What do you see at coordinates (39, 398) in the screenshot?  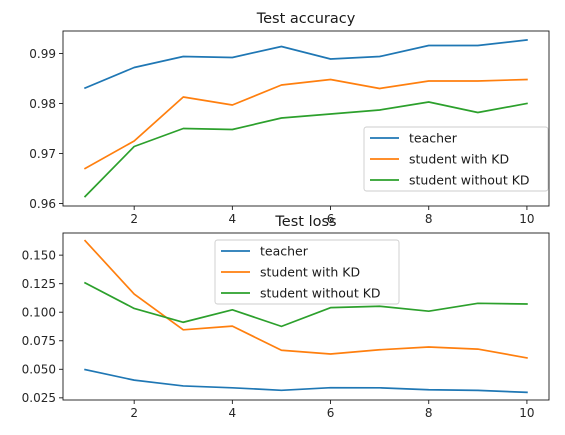 I see `loss-y-tick-label: 0.025` at bounding box center [39, 398].